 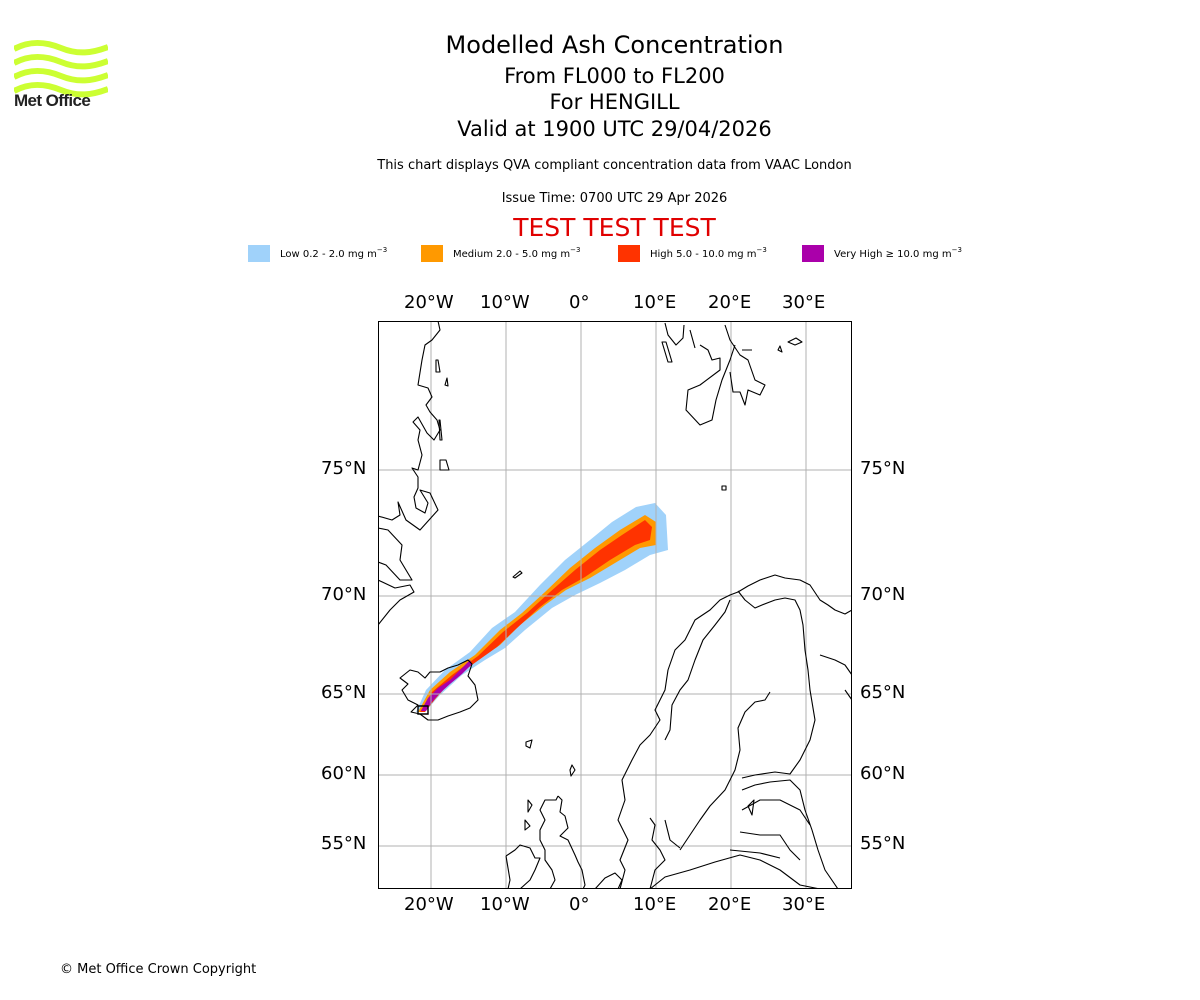 I want to click on legend-item-medium: Medium 2.0 - 5.0 mg m−3, so click(x=500, y=253).